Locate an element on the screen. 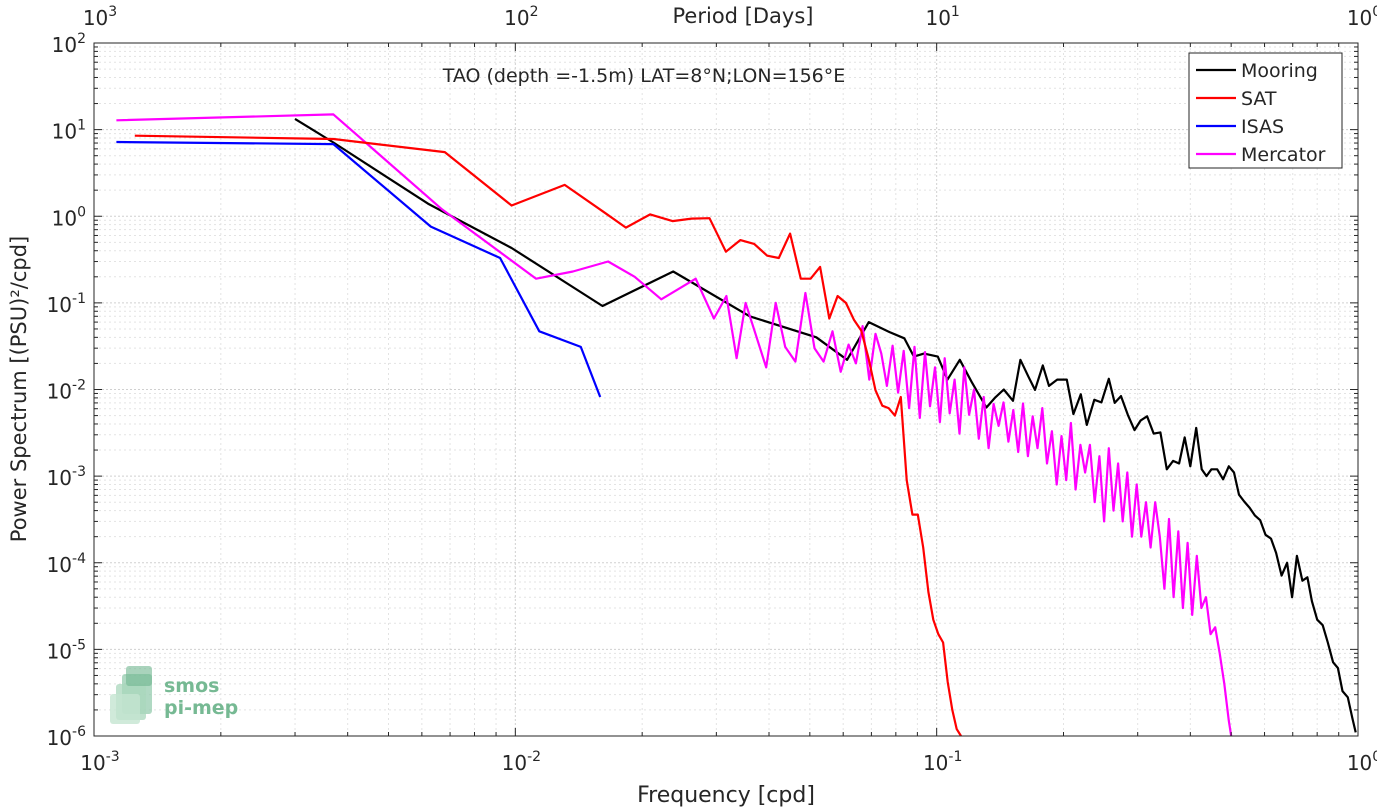 The width and height of the screenshot is (1377, 809). legend-label-isas: ISAS is located at coordinates (1262, 127).